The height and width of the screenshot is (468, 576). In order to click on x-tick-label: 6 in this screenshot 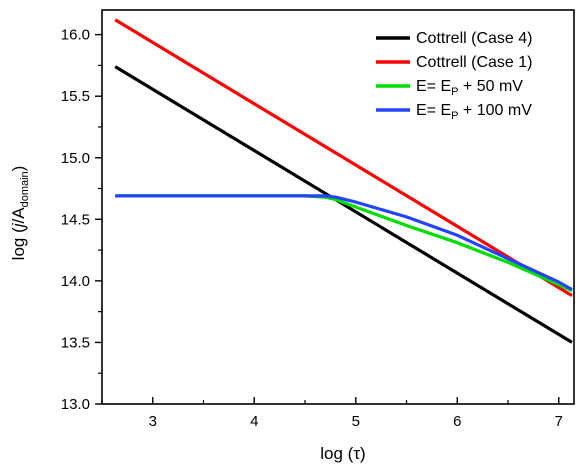, I will do `click(457, 421)`.